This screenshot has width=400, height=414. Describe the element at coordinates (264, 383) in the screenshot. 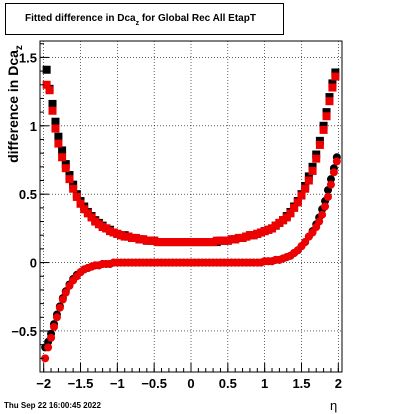

I see `x-tick-label: 1` at that location.